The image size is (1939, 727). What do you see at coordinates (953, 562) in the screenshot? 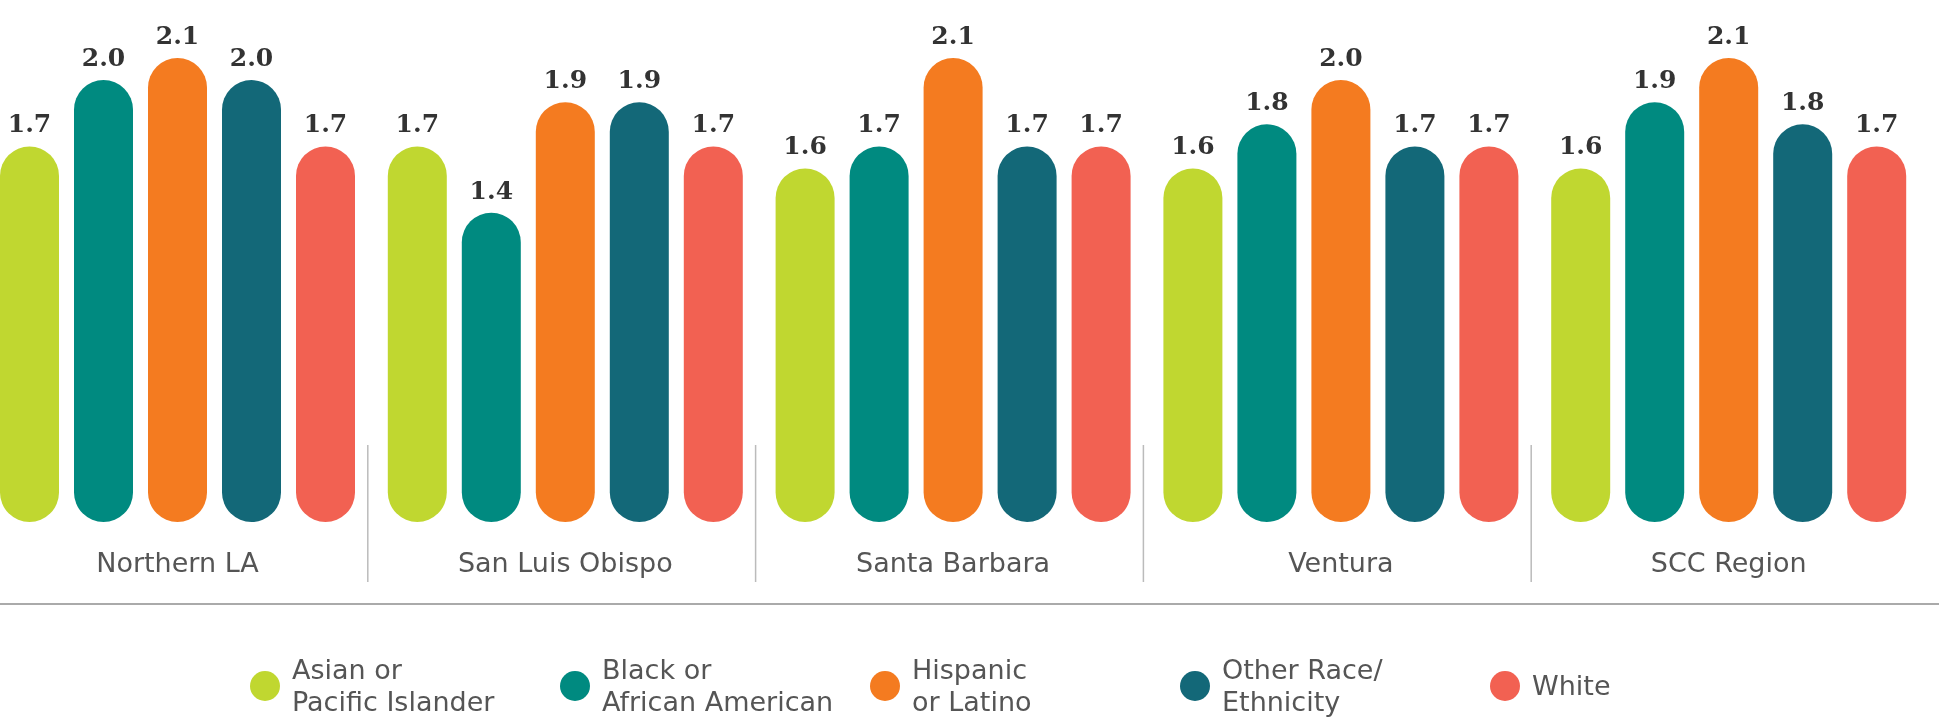
I see `x-tick-label: Santa Barbara` at bounding box center [953, 562].